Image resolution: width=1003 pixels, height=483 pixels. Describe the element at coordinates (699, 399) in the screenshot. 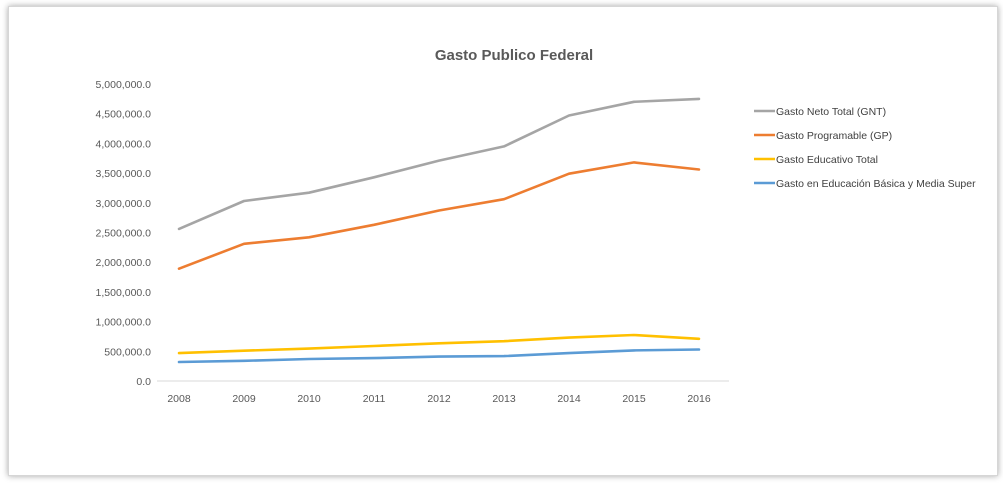

I see `x-tick-label: 2016` at that location.